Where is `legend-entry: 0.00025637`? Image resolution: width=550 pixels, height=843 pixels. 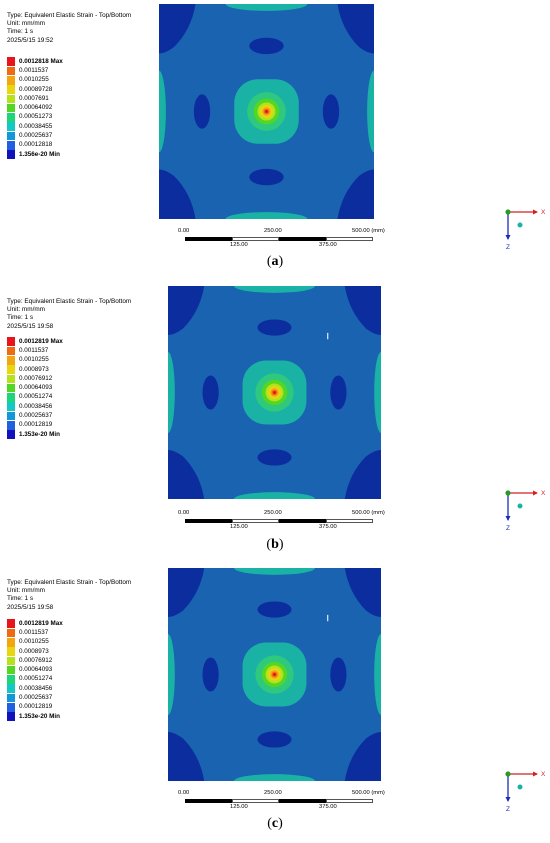 legend-entry: 0.00025637 is located at coordinates (35, 698).